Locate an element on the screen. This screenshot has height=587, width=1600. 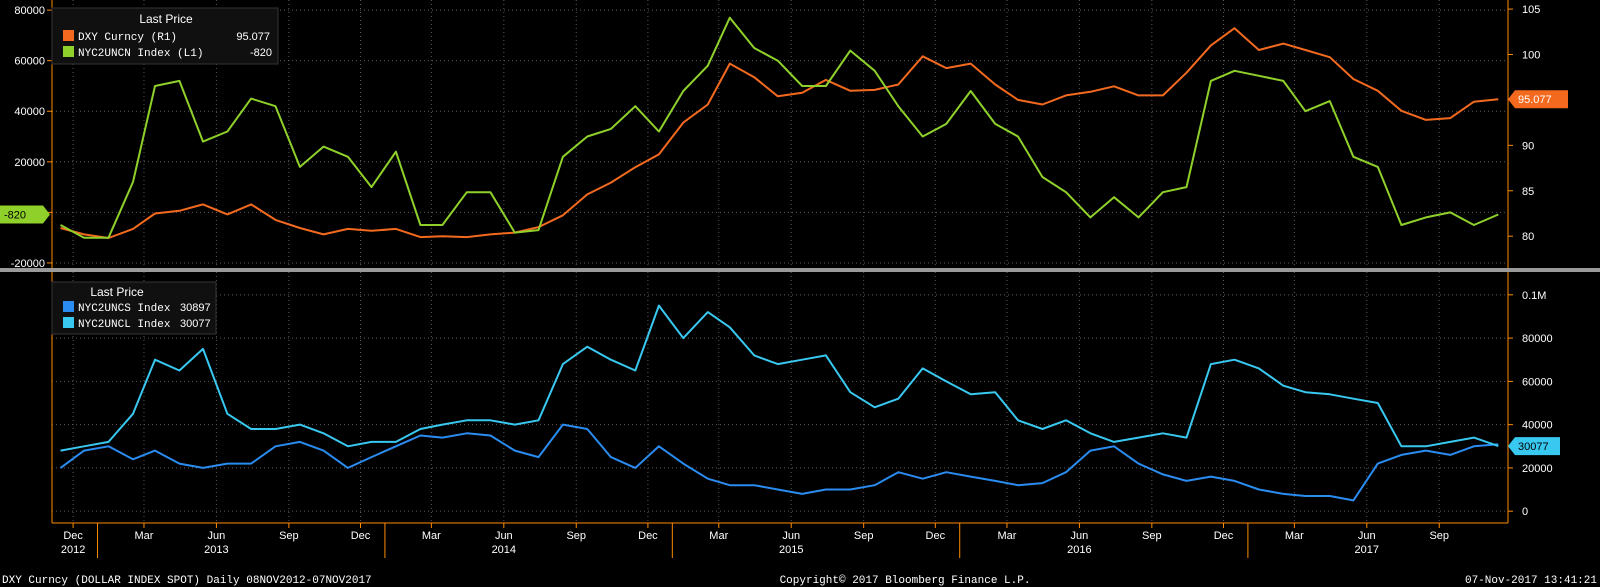
dxy-legend-label: DXY Curncy (R1) is located at coordinates (127, 38).